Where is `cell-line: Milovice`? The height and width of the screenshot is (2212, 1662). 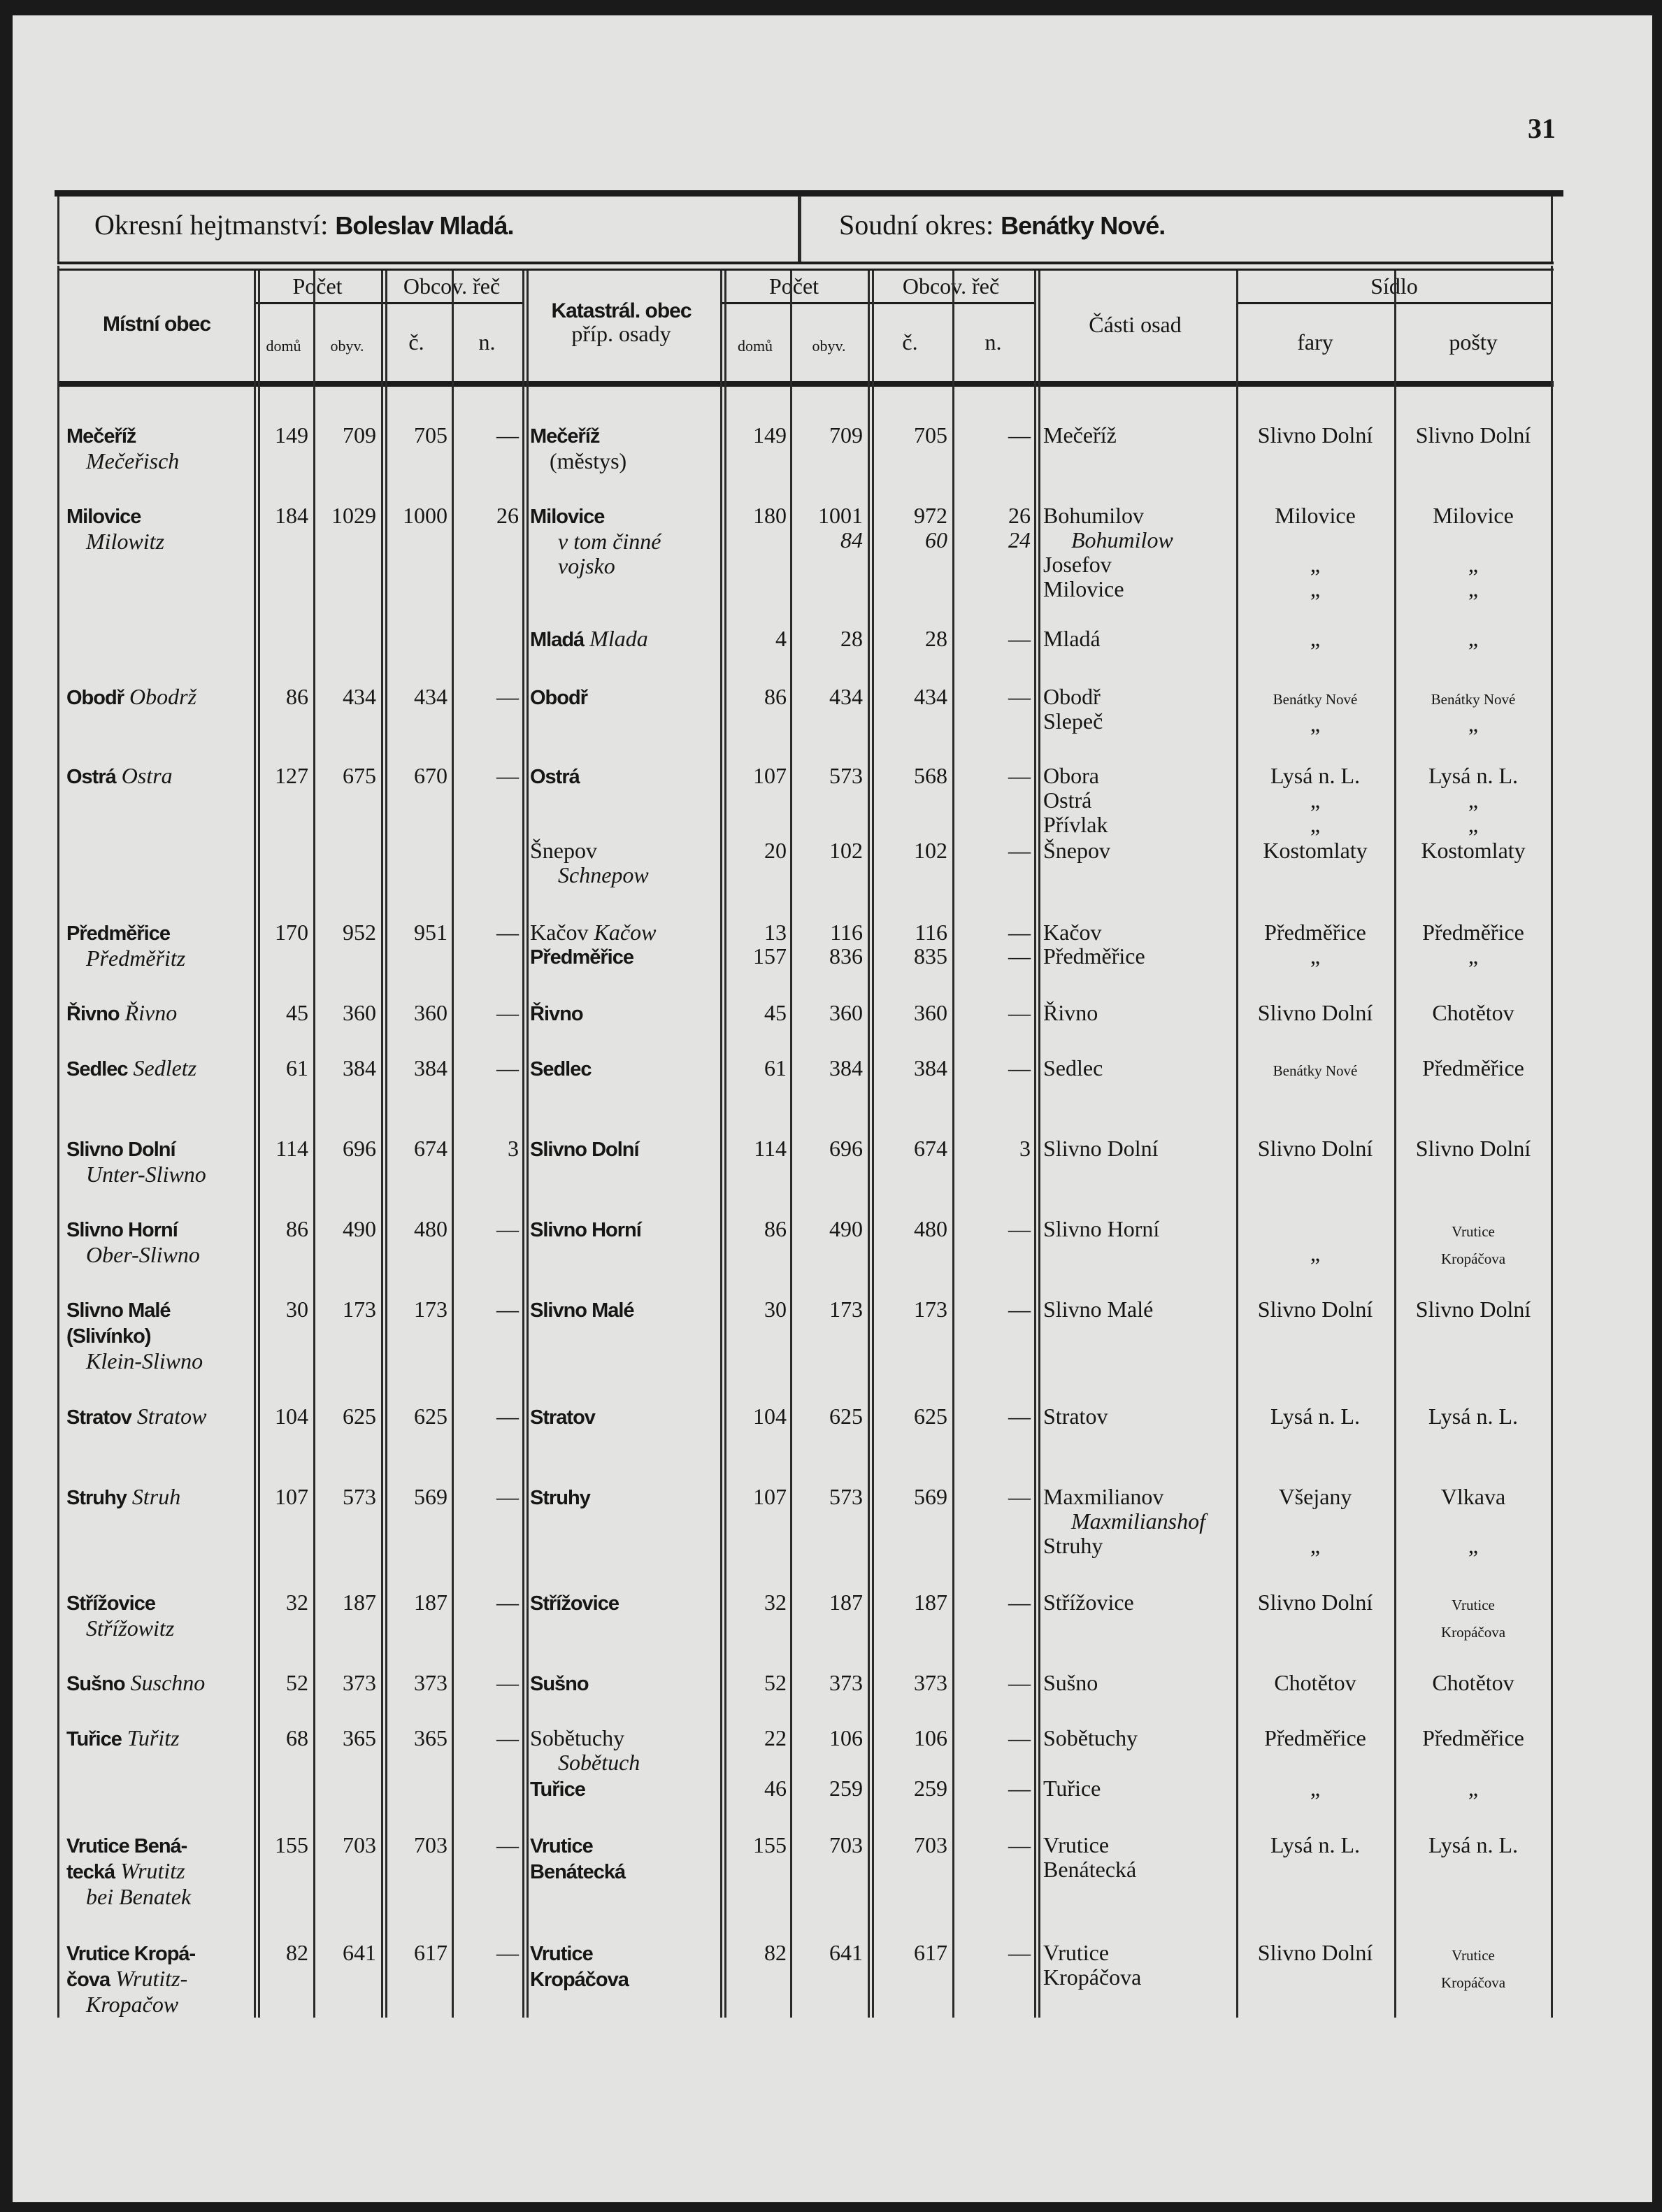 cell-line: Milovice is located at coordinates (1316, 515).